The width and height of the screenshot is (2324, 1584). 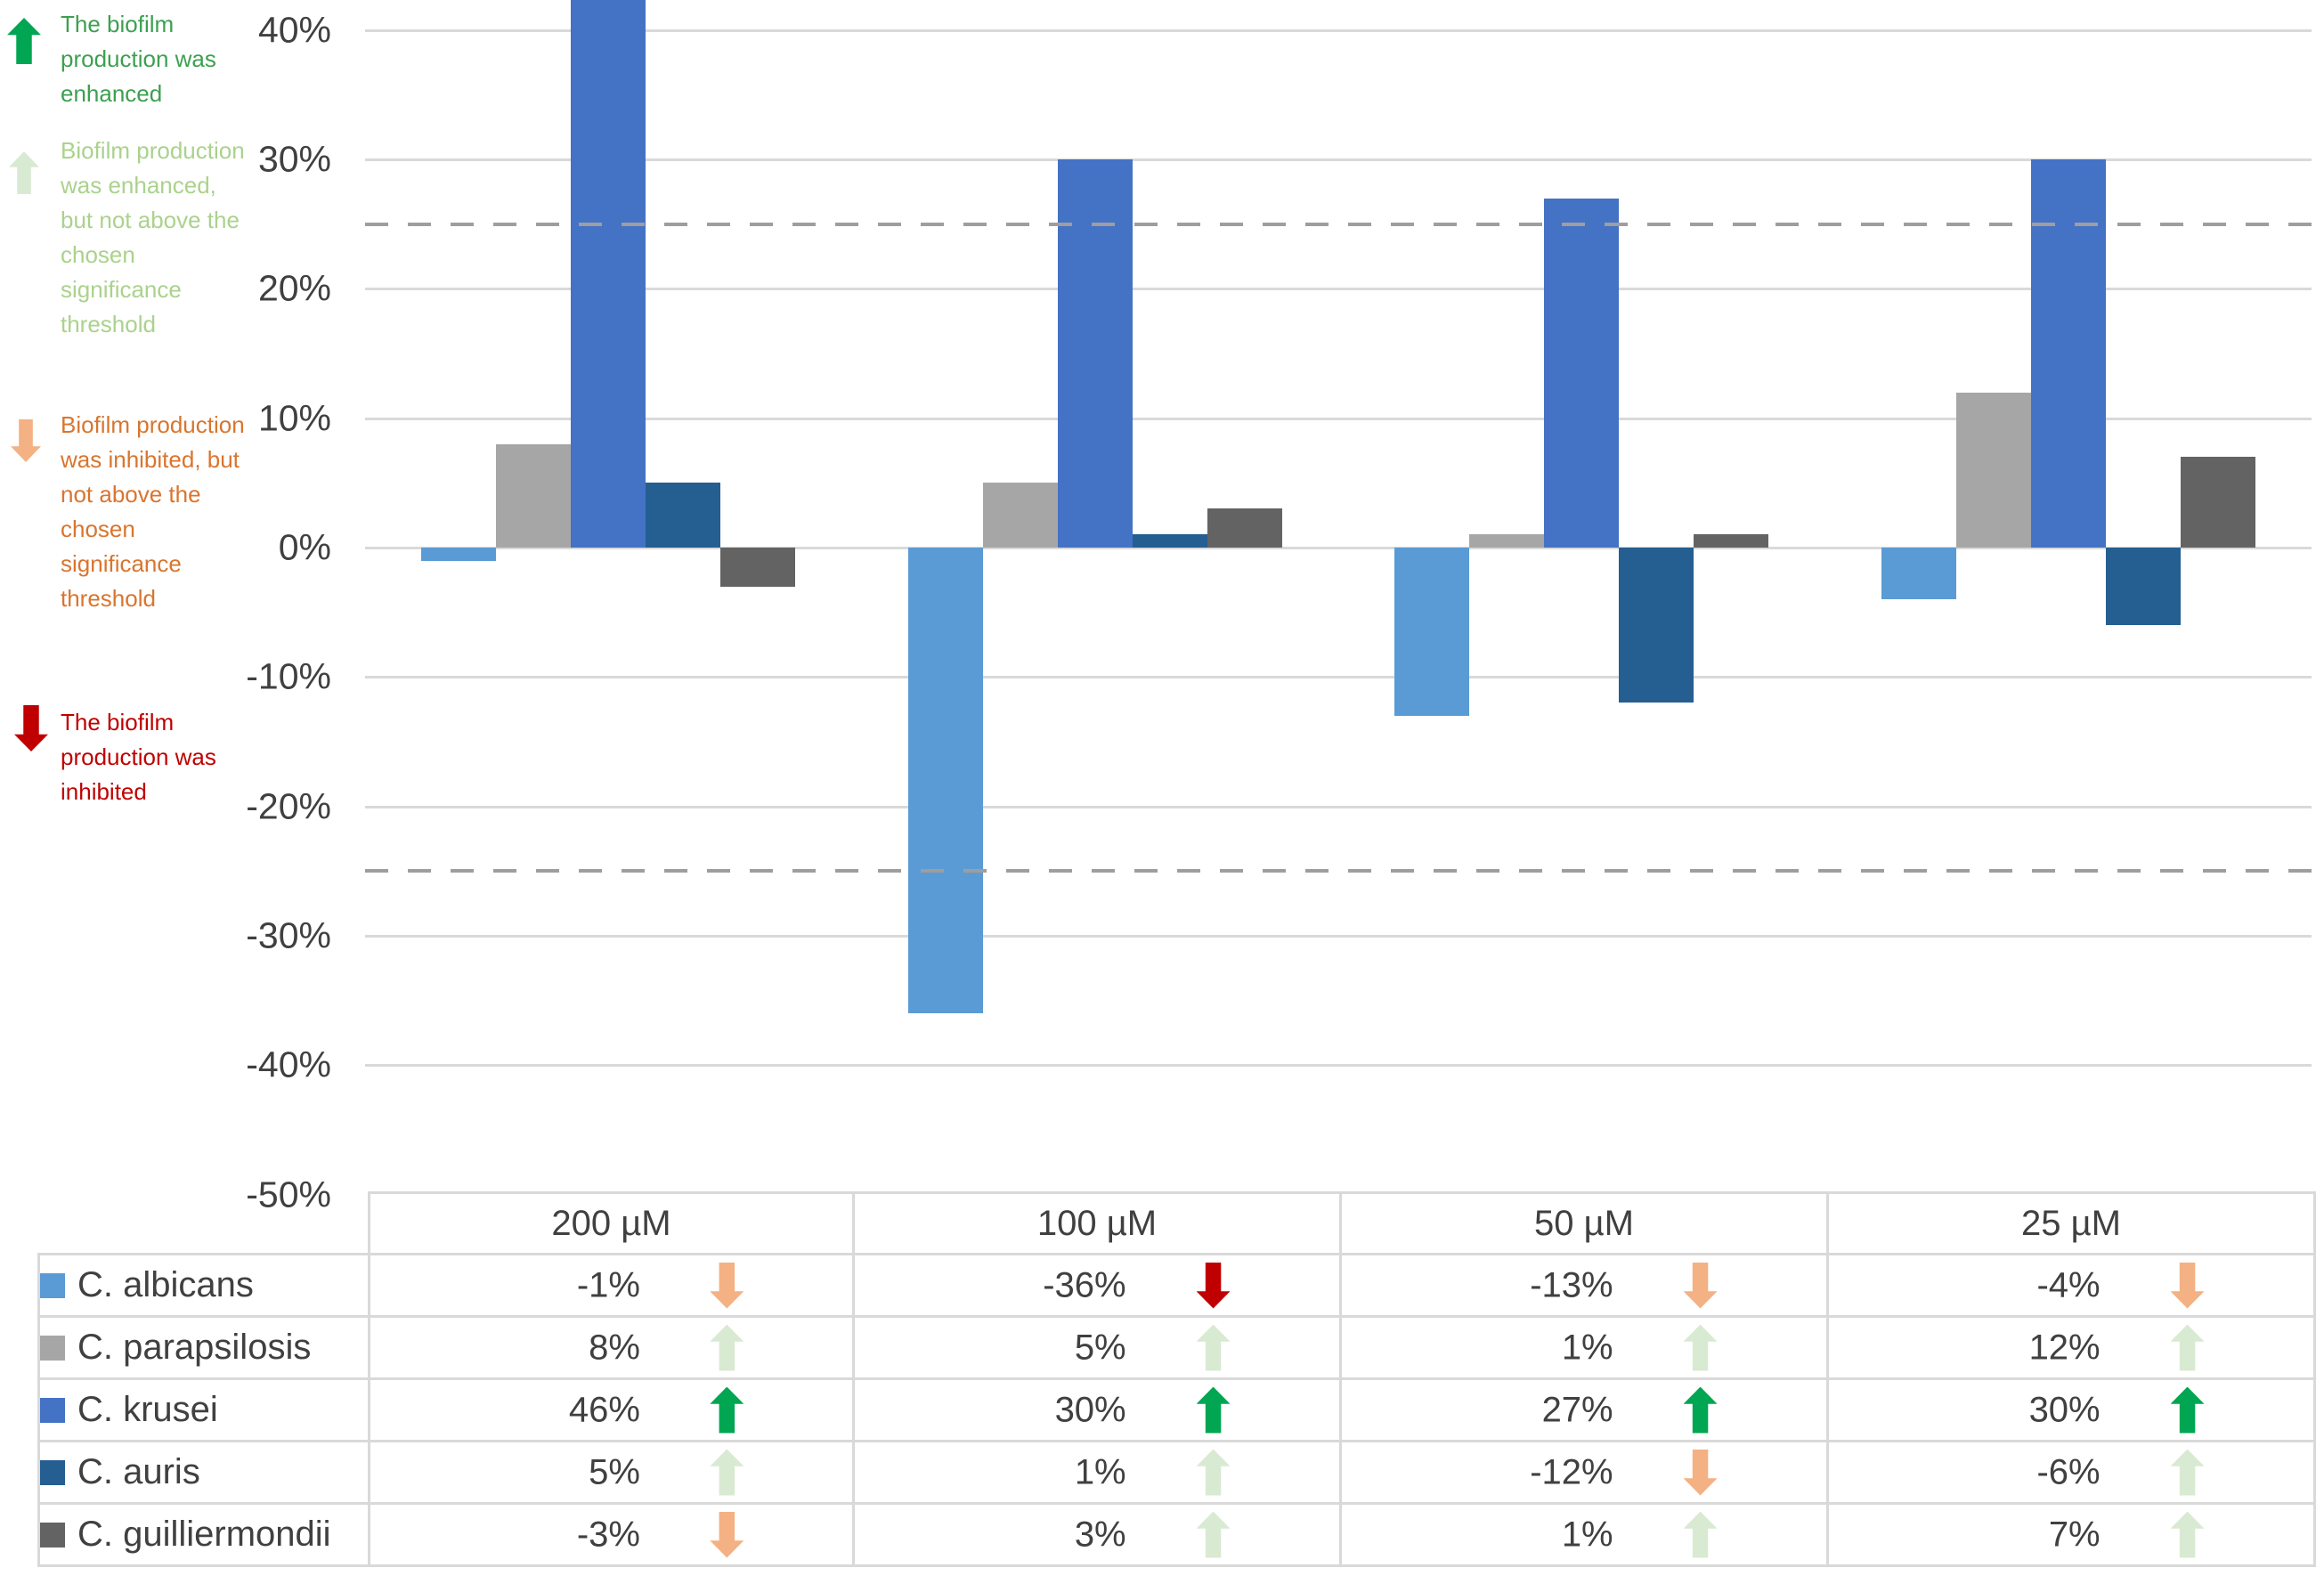 What do you see at coordinates (288, 1194) in the screenshot?
I see `y-axis-tick-label: -50%` at bounding box center [288, 1194].